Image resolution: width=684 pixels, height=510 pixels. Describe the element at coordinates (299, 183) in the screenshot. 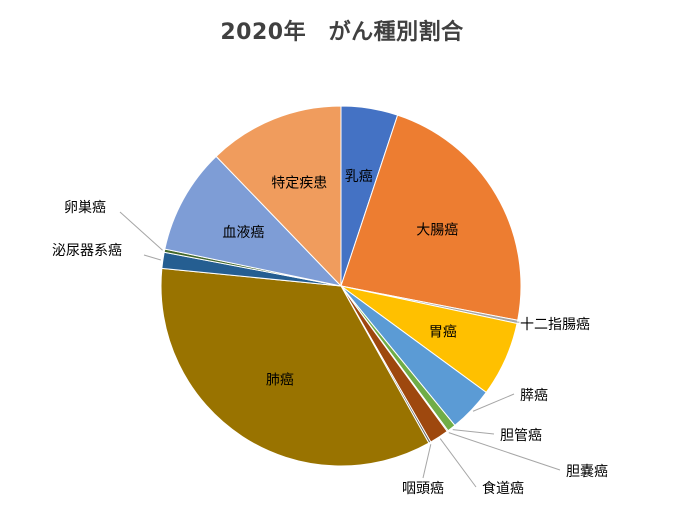

I see `data-label-slice-14: 特定疾患` at that location.